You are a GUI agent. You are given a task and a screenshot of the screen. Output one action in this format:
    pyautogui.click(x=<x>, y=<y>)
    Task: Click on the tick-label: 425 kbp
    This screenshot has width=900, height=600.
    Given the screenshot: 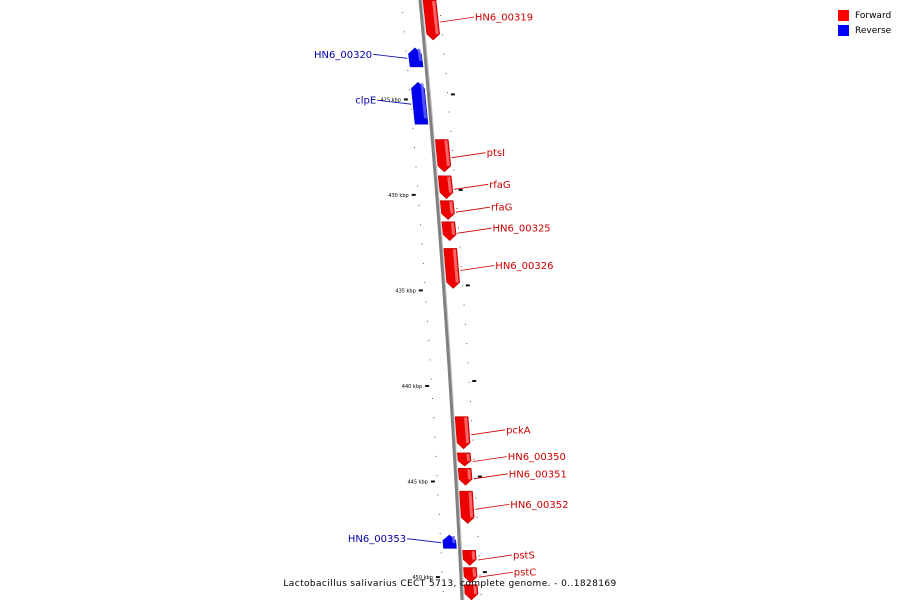 What is the action you would take?
    pyautogui.click(x=391, y=100)
    